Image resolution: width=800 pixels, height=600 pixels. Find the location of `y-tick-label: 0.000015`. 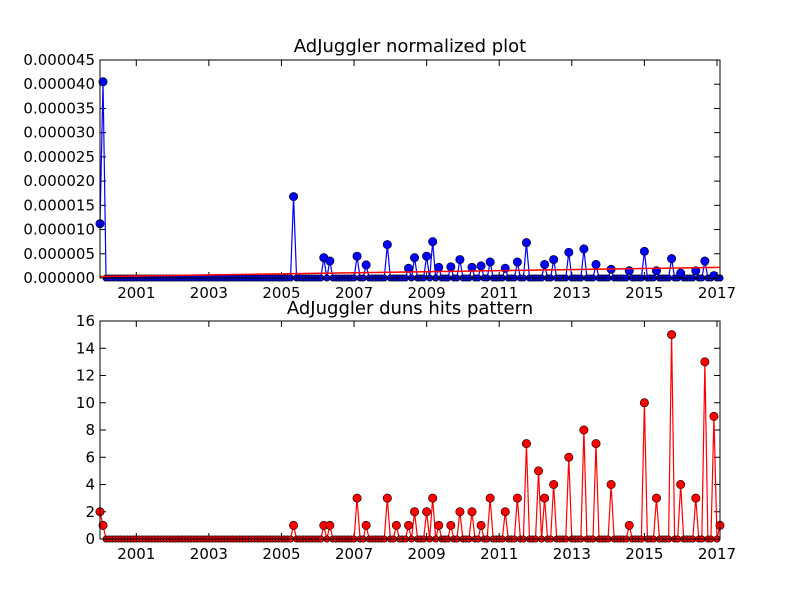

y-tick-label: 0.000015 is located at coordinates (59, 205).